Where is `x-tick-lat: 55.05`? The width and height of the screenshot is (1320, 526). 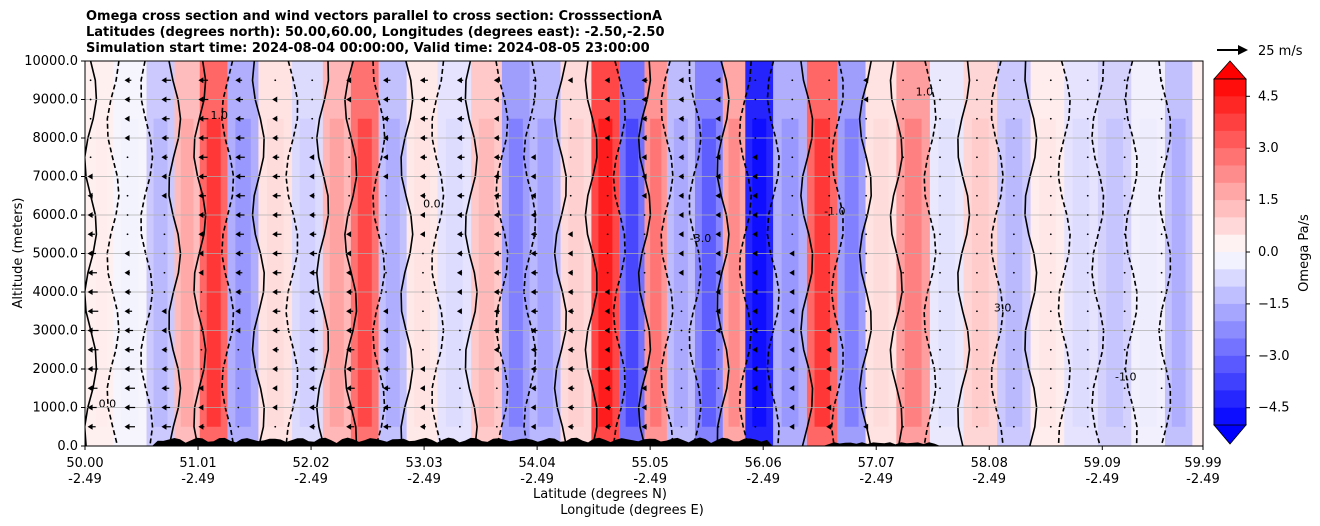
x-tick-lat: 55.05 is located at coordinates (650, 463).